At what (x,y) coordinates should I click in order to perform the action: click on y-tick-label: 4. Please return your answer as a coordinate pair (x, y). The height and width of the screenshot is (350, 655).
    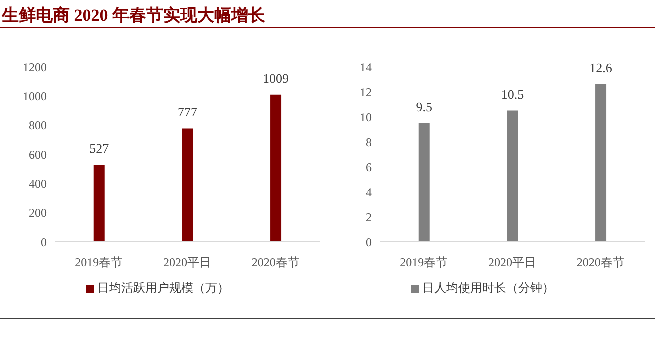
    Looking at the image, I should click on (369, 192).